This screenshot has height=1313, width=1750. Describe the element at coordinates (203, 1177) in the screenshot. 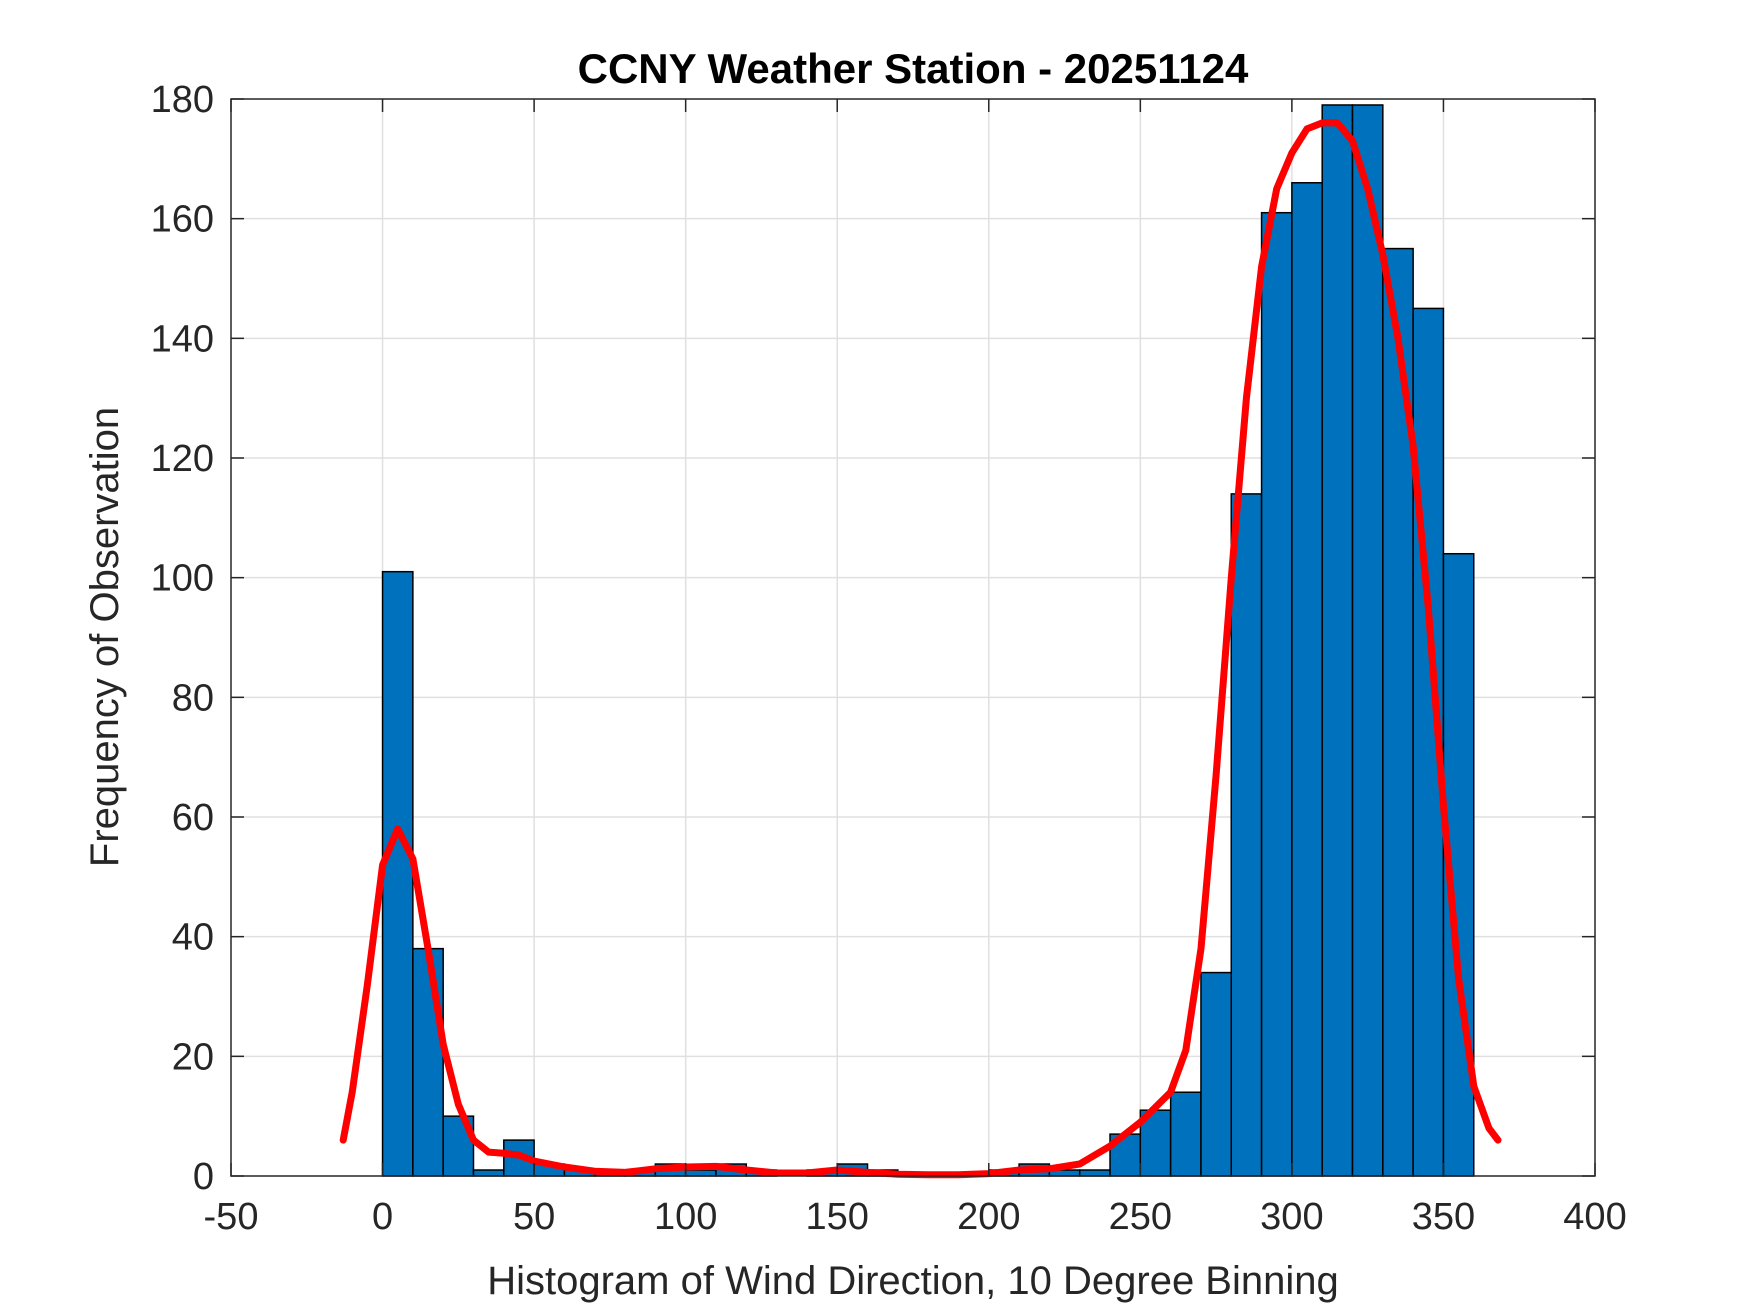

I see `y-tick-label: 0` at that location.